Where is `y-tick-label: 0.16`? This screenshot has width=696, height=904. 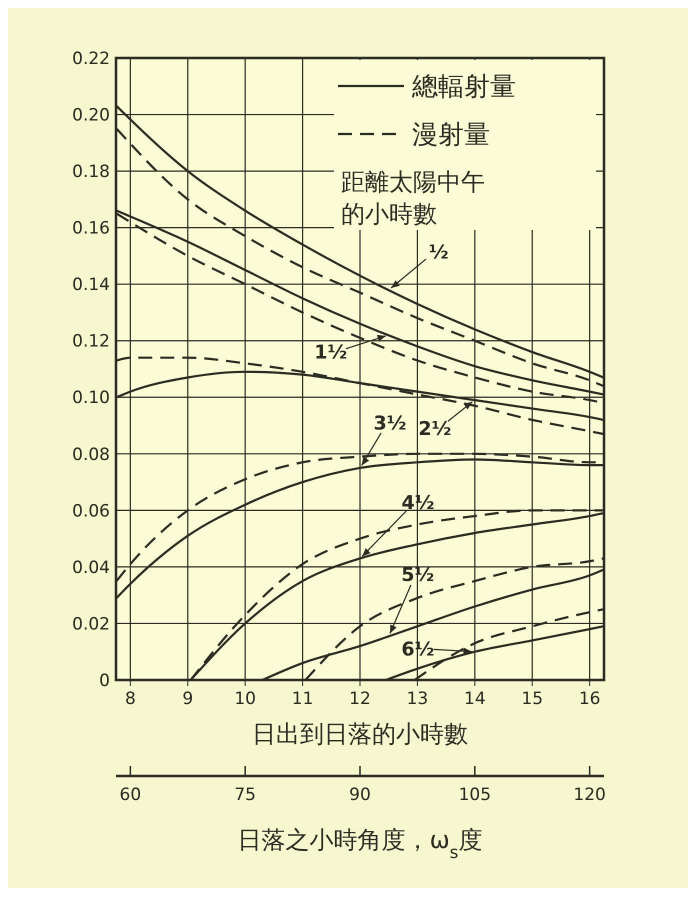
y-tick-label: 0.16 is located at coordinates (91, 228).